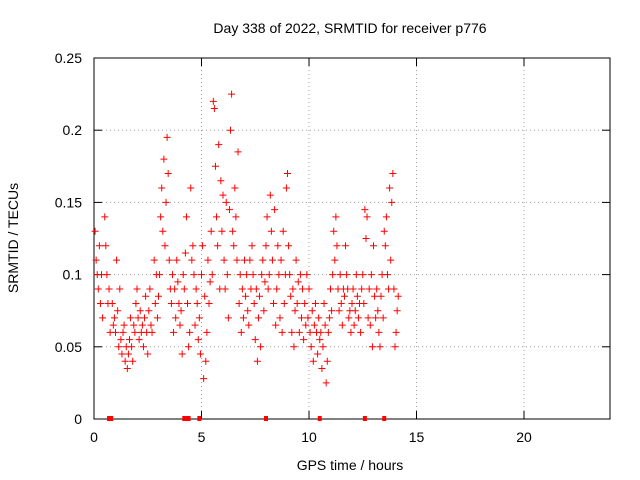  What do you see at coordinates (68, 202) in the screenshot?
I see `y-tick-label: 0.15` at bounding box center [68, 202].